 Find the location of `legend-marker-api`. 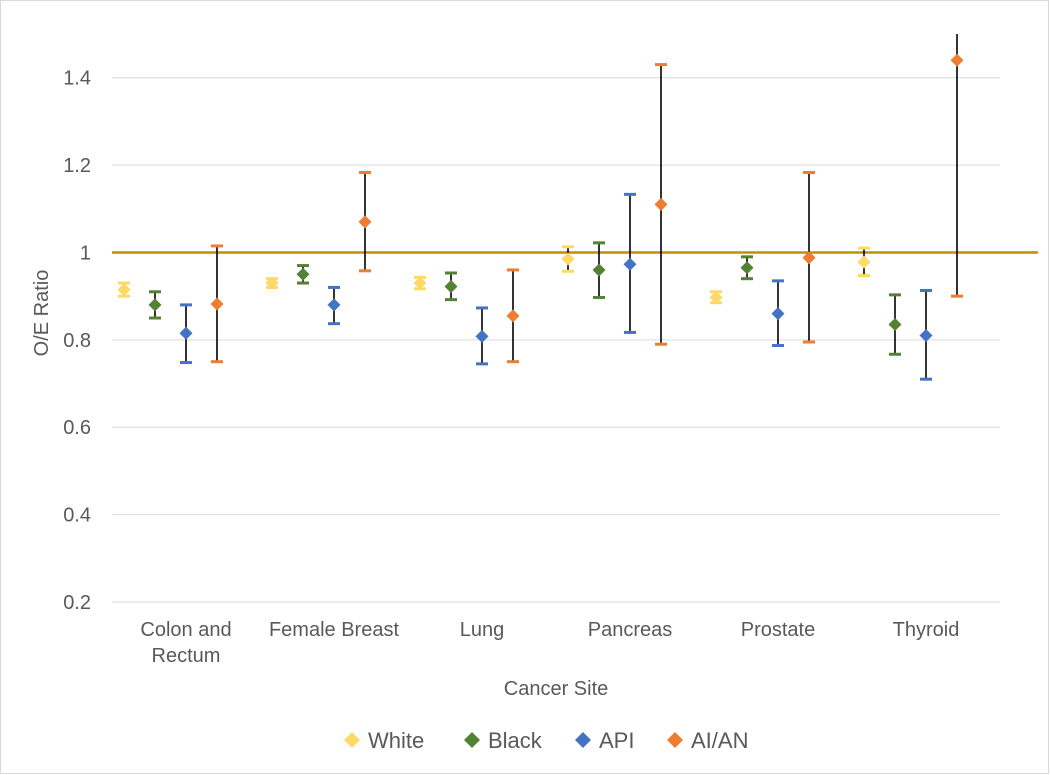

legend-marker-api is located at coordinates (583, 740).